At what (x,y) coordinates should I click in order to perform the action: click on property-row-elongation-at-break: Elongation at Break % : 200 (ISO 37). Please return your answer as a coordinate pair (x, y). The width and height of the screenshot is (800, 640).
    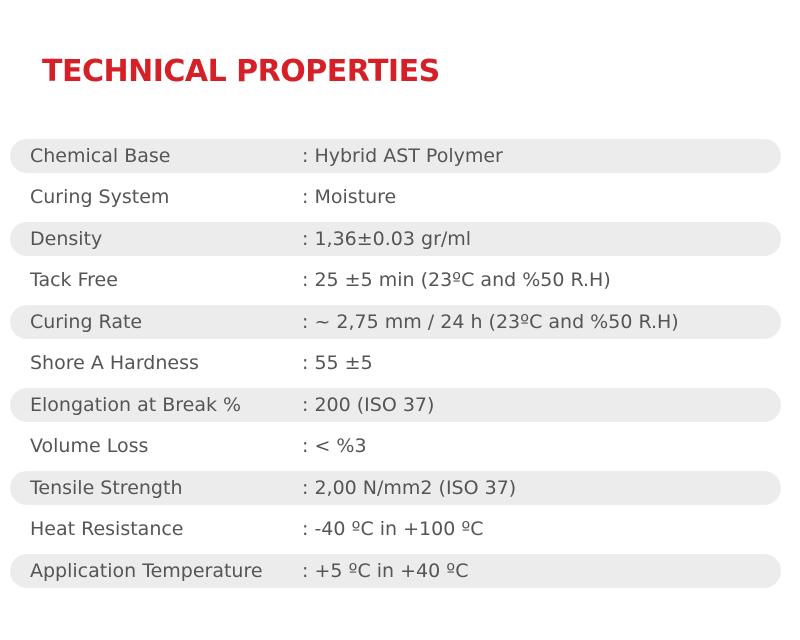
    Looking at the image, I should click on (395, 405).